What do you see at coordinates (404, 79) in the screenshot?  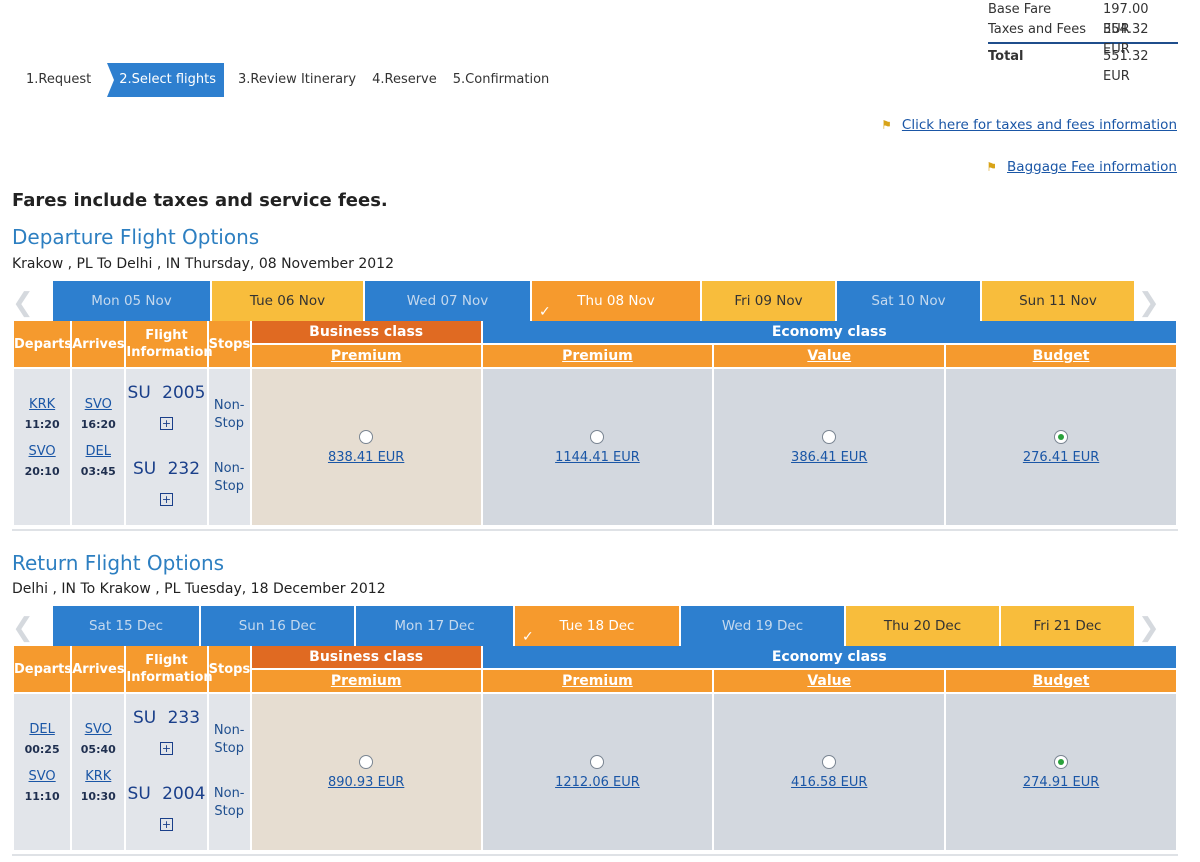 I see `step-reserve: 4.Reserve` at bounding box center [404, 79].